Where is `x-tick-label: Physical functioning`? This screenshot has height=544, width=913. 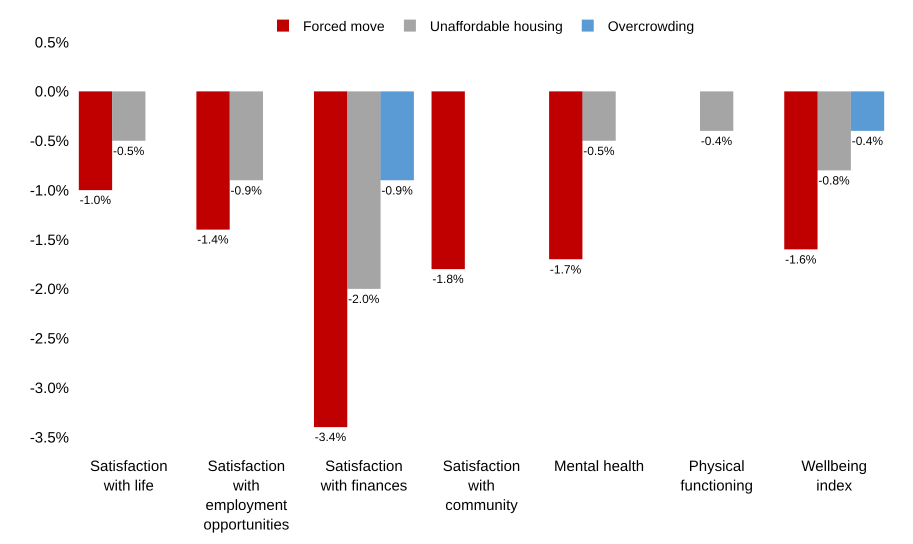 x-tick-label: Physical functioning is located at coordinates (716, 476).